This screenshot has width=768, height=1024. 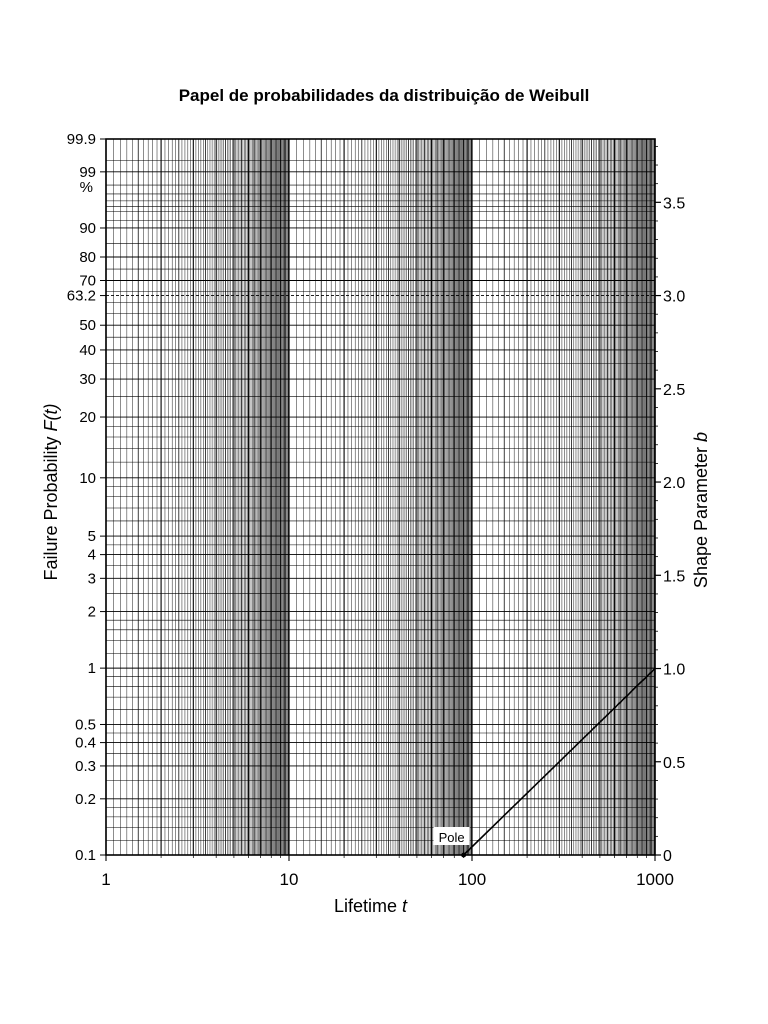 What do you see at coordinates (92, 578) in the screenshot?
I see `y-tick-label: 3` at bounding box center [92, 578].